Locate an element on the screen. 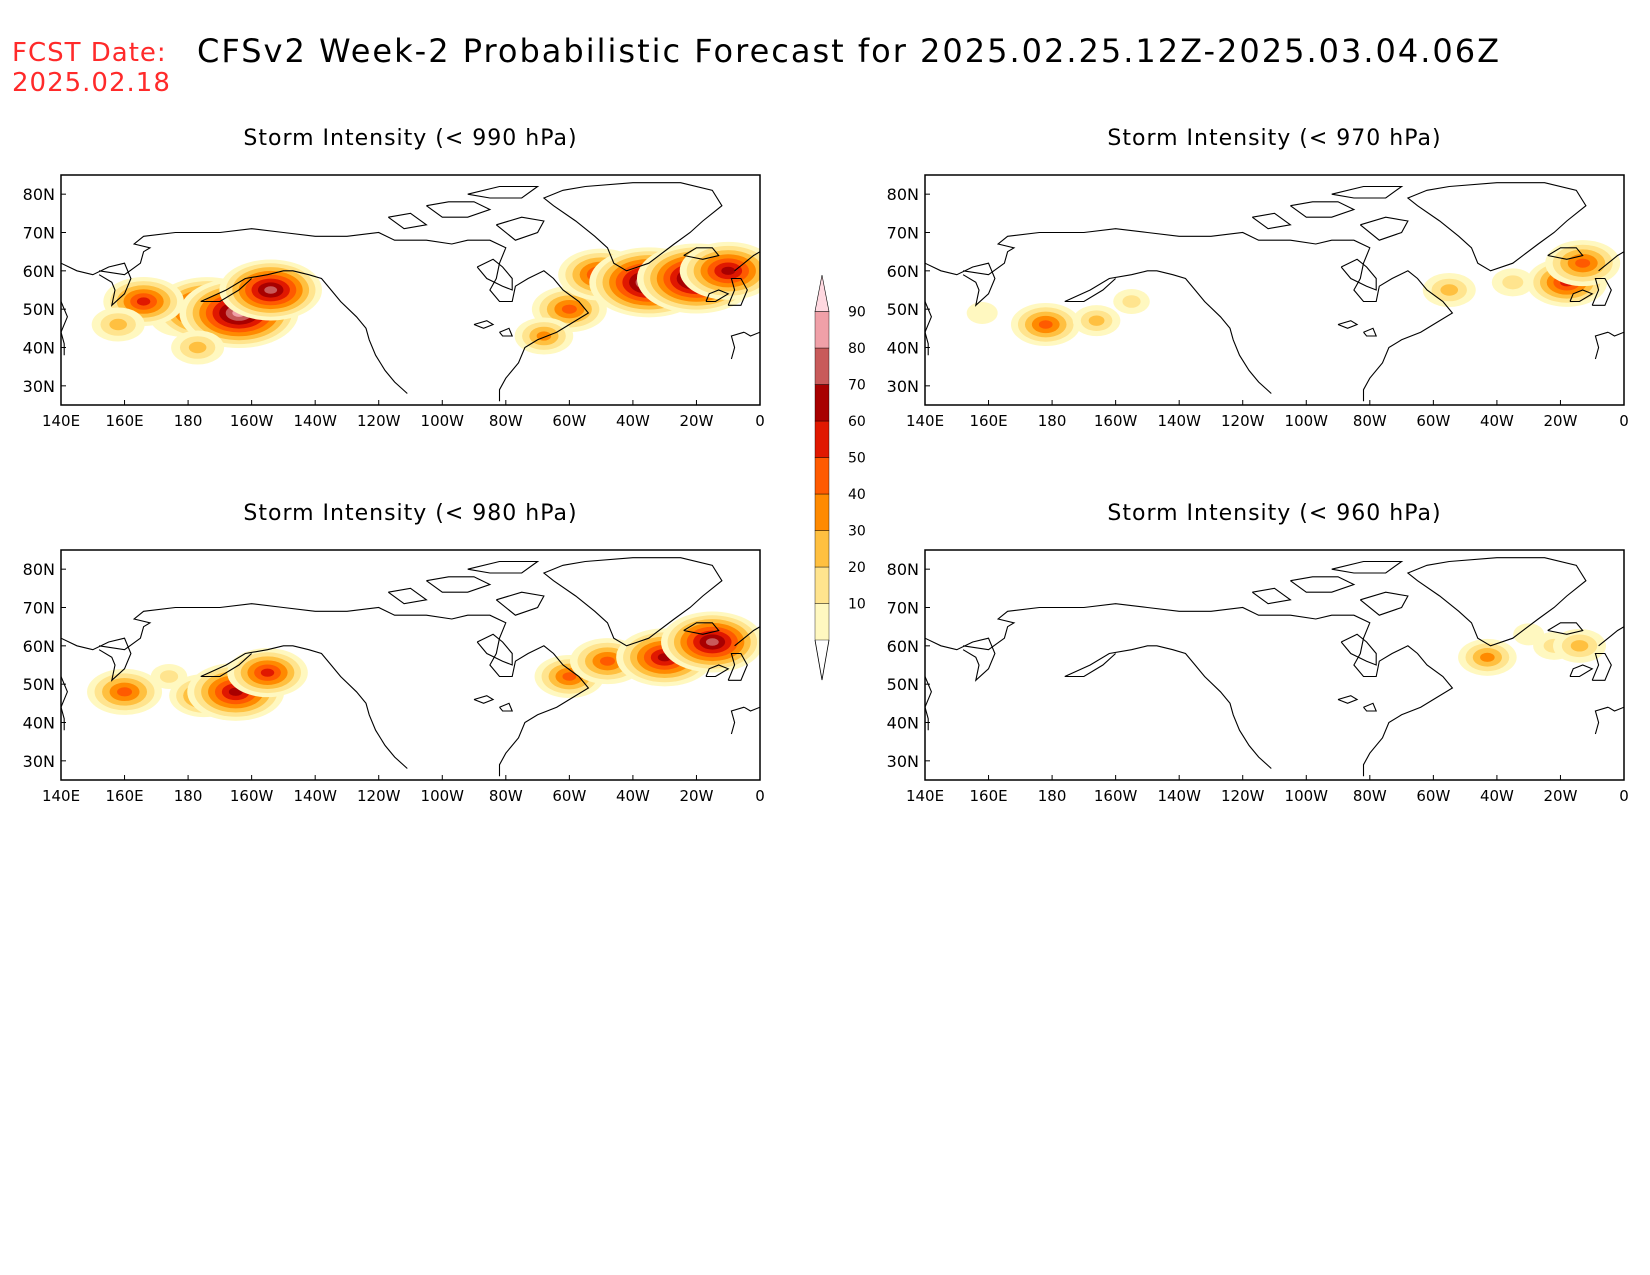  lon-tick-label: 80W is located at coordinates (506, 421).